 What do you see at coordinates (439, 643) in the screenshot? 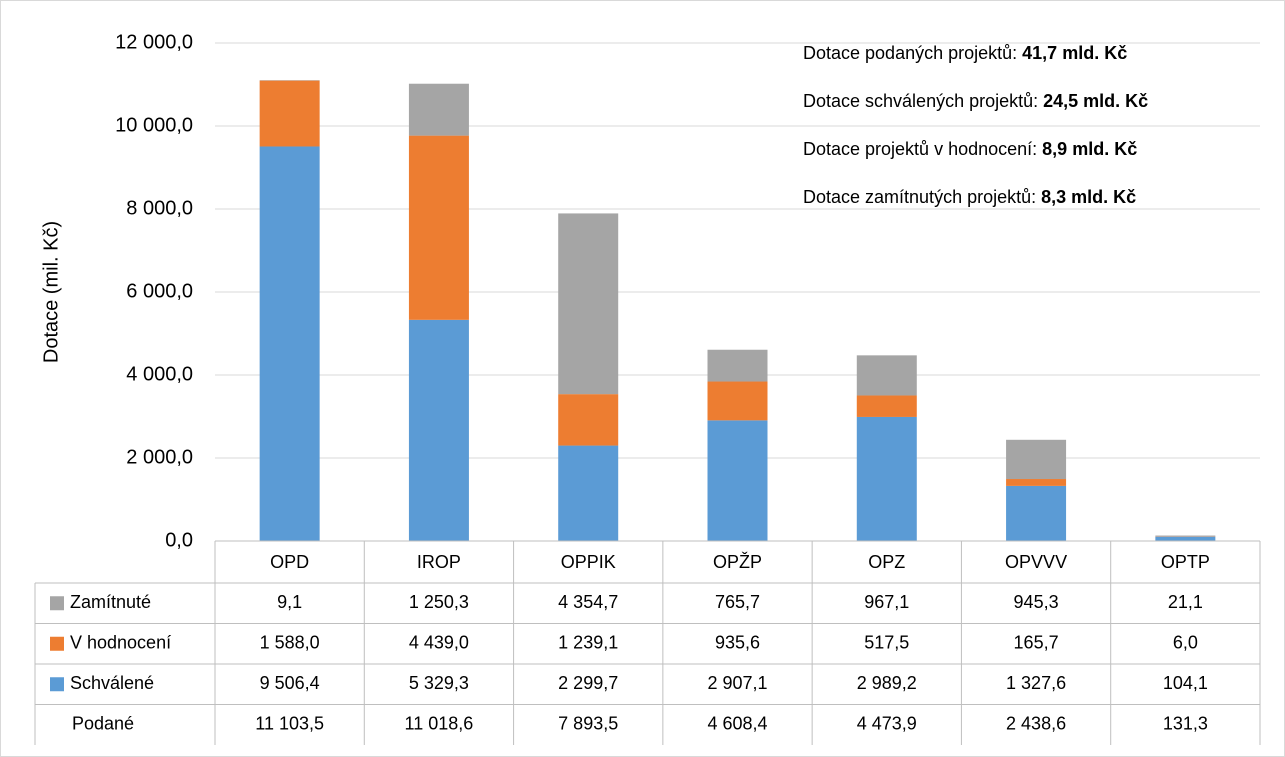
I see `table-value: 4 439,0` at bounding box center [439, 643].